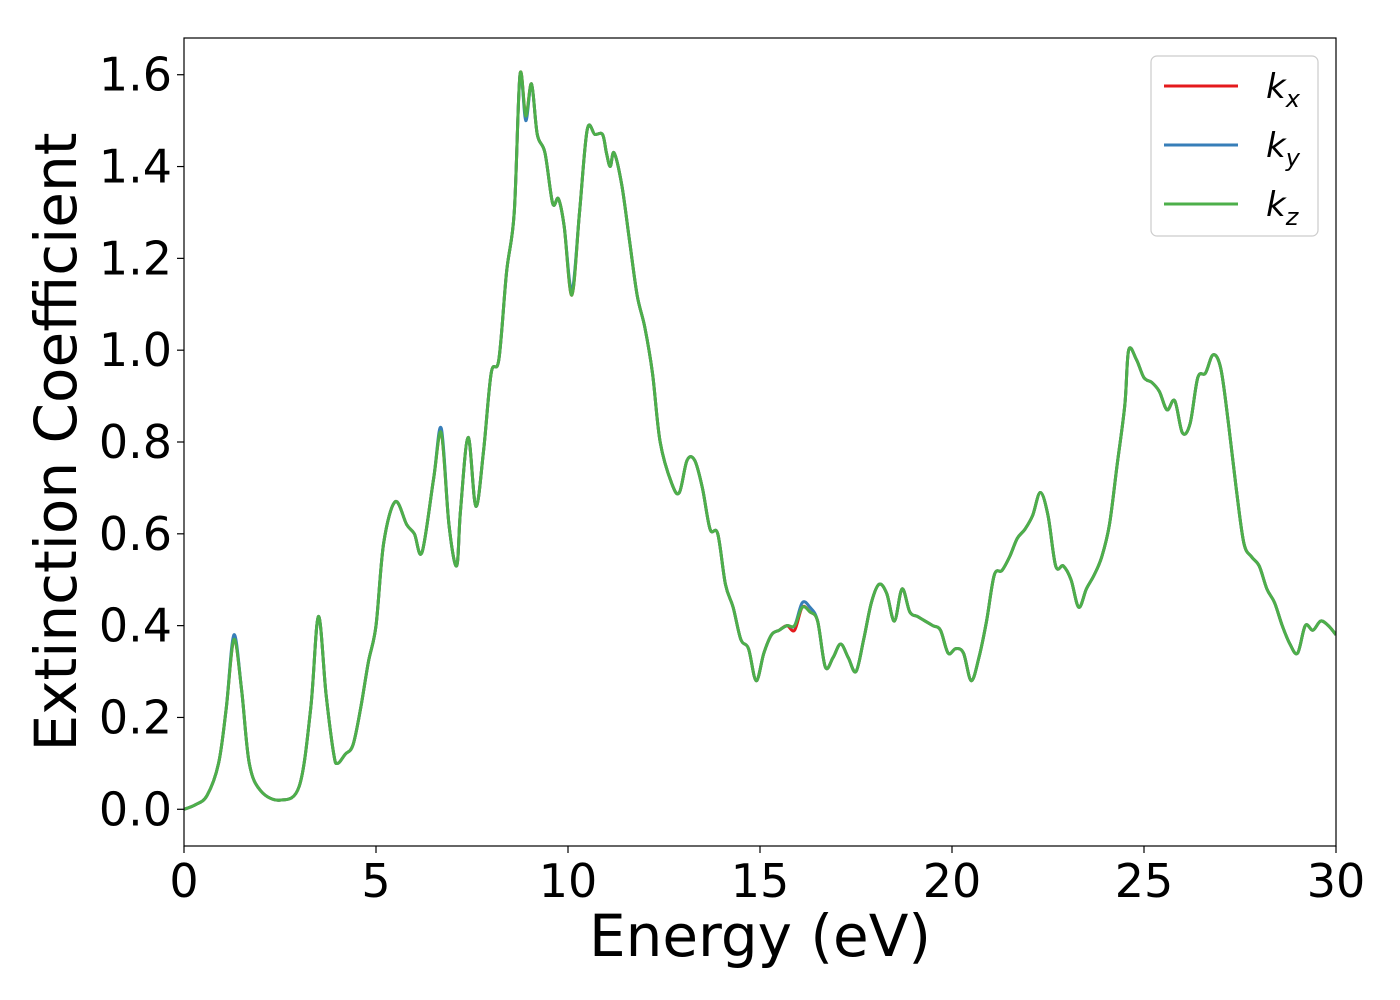 Image resolution: width=1400 pixels, height=1000 pixels. I want to click on legend: kx ky kz, so click(1234, 146).